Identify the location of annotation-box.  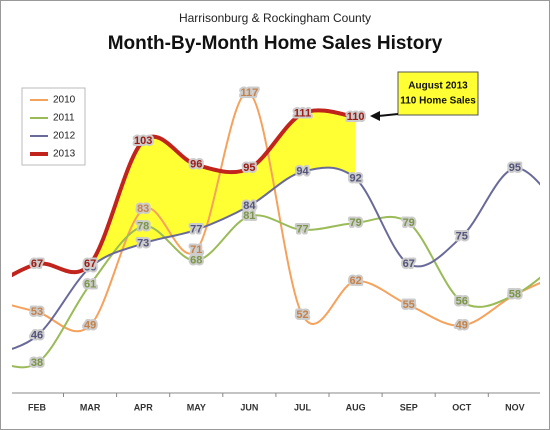
(438, 93).